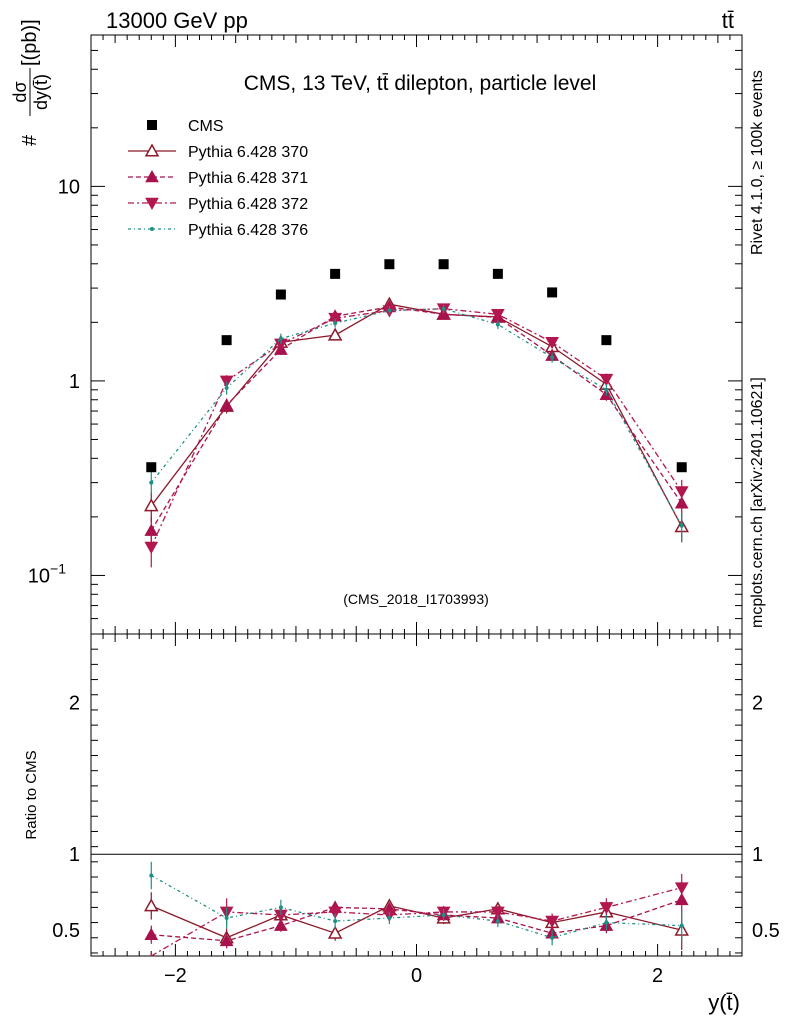 Image resolution: width=786 pixels, height=1024 pixels. What do you see at coordinates (766, 931) in the screenshot?
I see `ratio-tick-label-right: 0.5` at bounding box center [766, 931].